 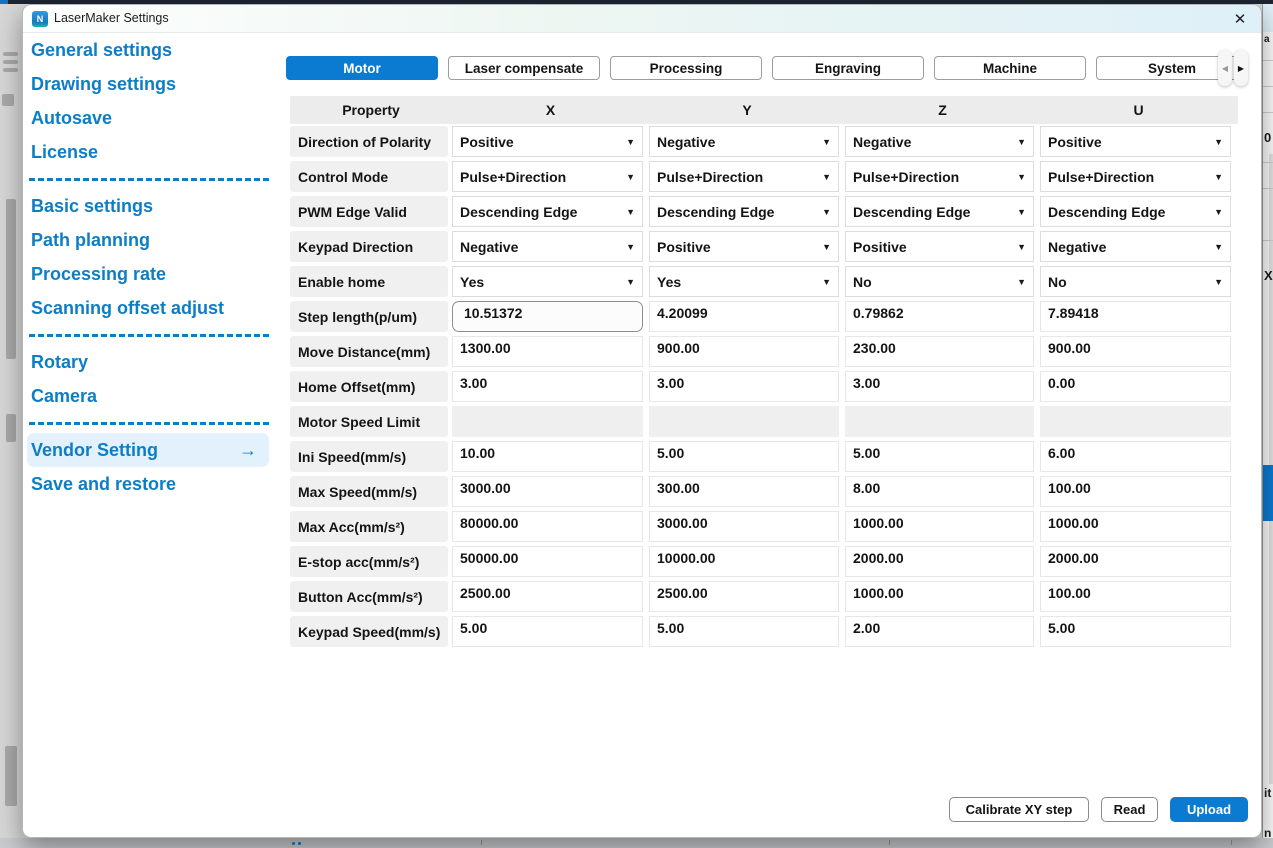 What do you see at coordinates (547, 351) in the screenshot?
I see `value-move-distance-mm-x: 1300.00` at bounding box center [547, 351].